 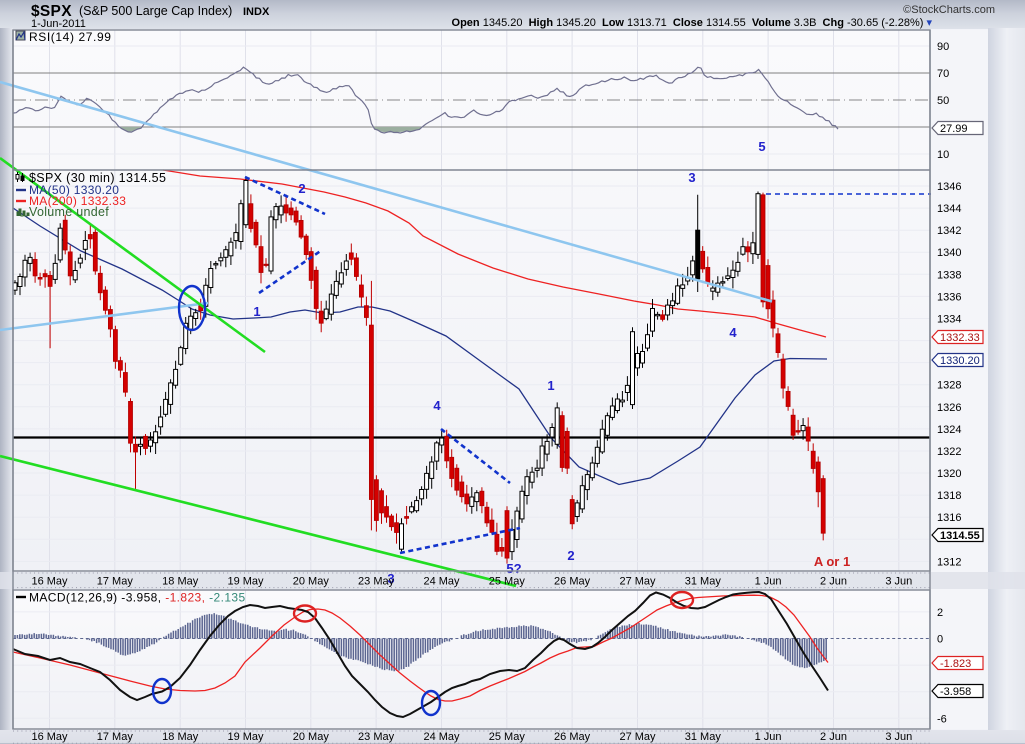 What do you see at coordinates (955, 664) in the screenshot?
I see `svg-text: -1.823` at bounding box center [955, 664].